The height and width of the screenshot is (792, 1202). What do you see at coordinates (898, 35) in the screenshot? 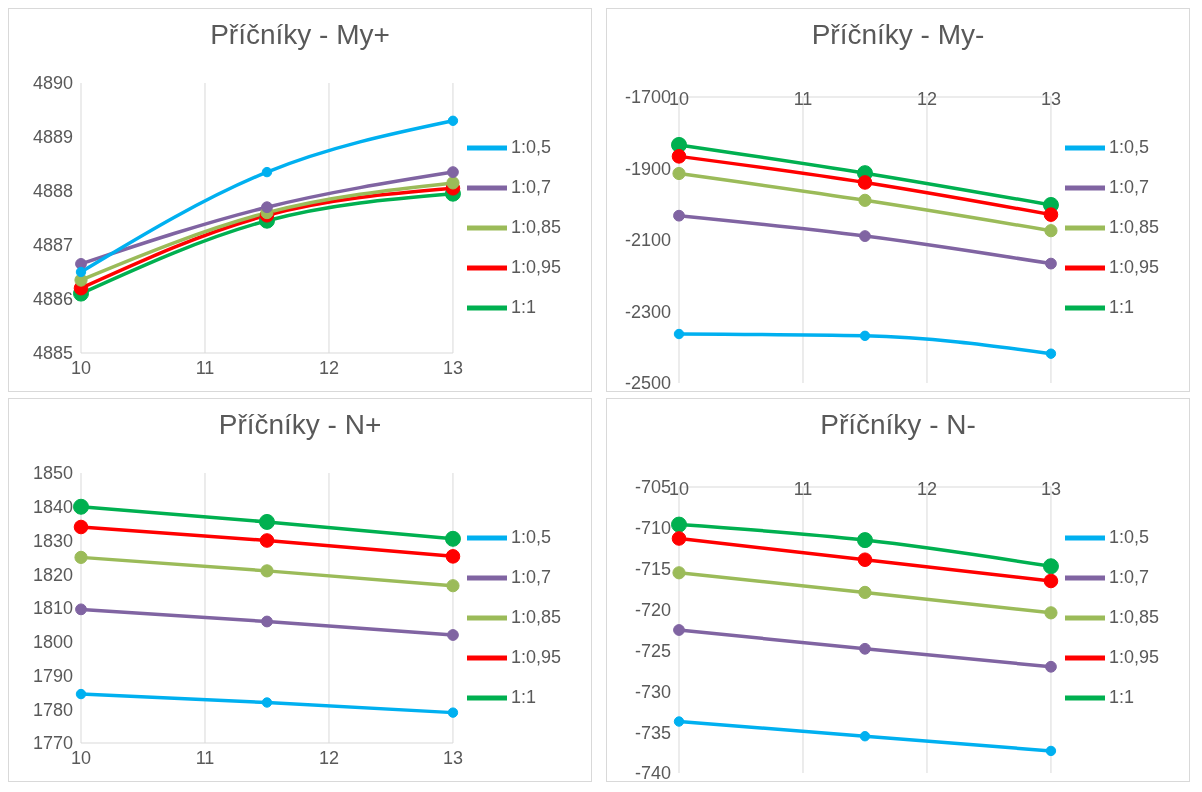
I see `chart-title: Příčníky - My-` at bounding box center [898, 35].